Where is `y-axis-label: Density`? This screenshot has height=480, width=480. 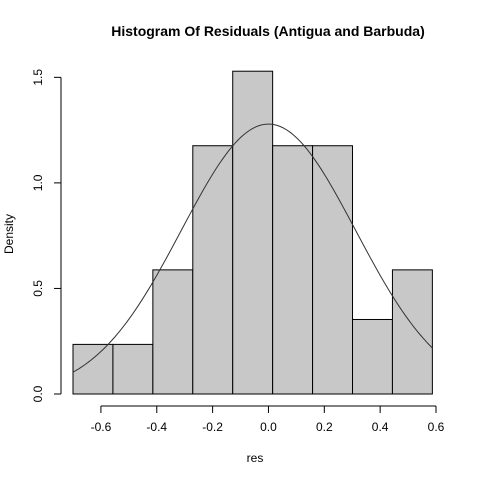
y-axis-label: Density is located at coordinates (9, 234).